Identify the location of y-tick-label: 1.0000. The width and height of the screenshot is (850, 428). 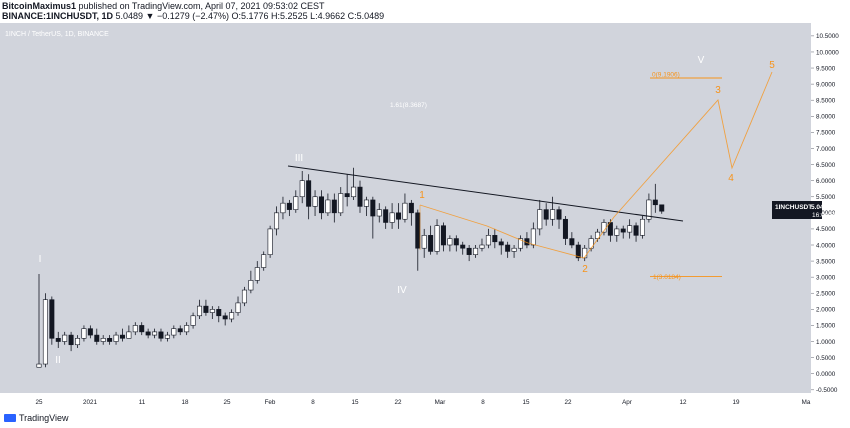
(826, 342).